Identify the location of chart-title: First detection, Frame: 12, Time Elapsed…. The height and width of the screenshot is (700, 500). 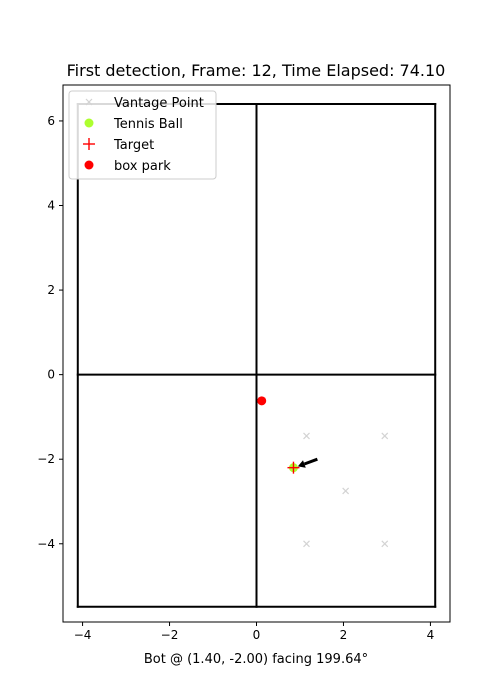
(256, 70).